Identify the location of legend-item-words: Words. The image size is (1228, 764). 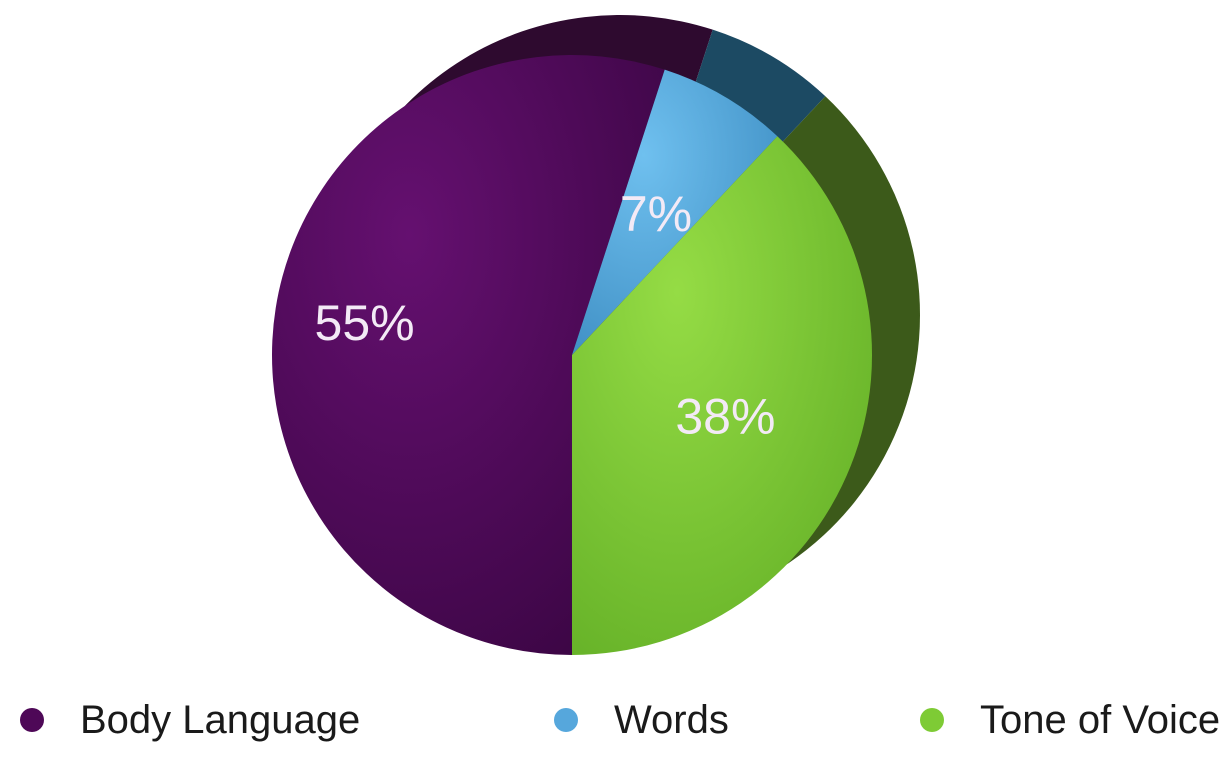
(641, 720).